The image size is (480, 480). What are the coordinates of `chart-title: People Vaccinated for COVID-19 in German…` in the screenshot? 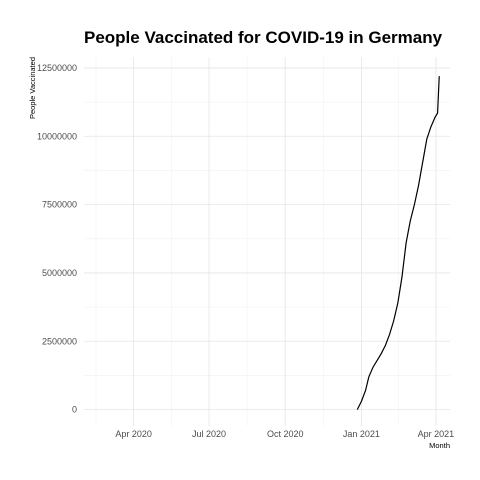 It's located at (263, 37).